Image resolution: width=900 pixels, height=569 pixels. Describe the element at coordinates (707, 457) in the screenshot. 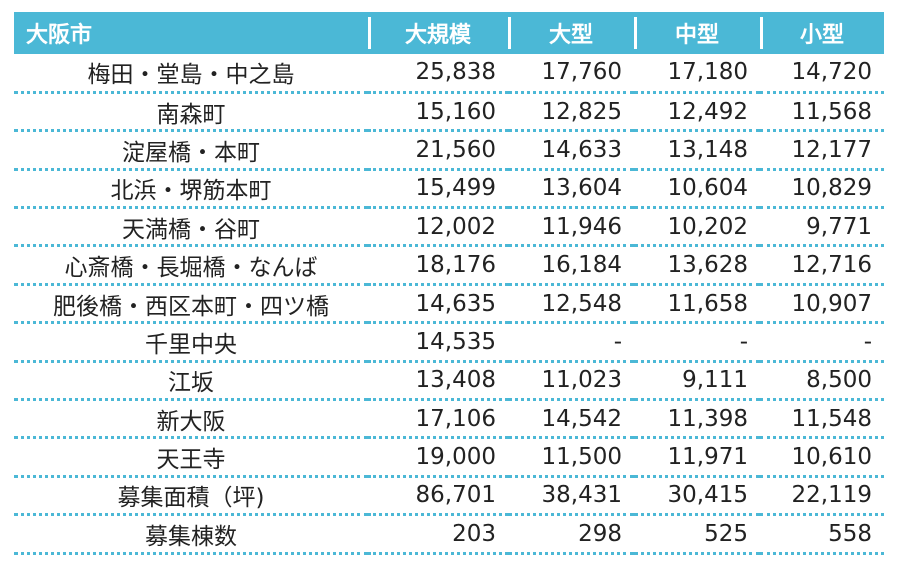

I see `value-medium: 11,971` at that location.